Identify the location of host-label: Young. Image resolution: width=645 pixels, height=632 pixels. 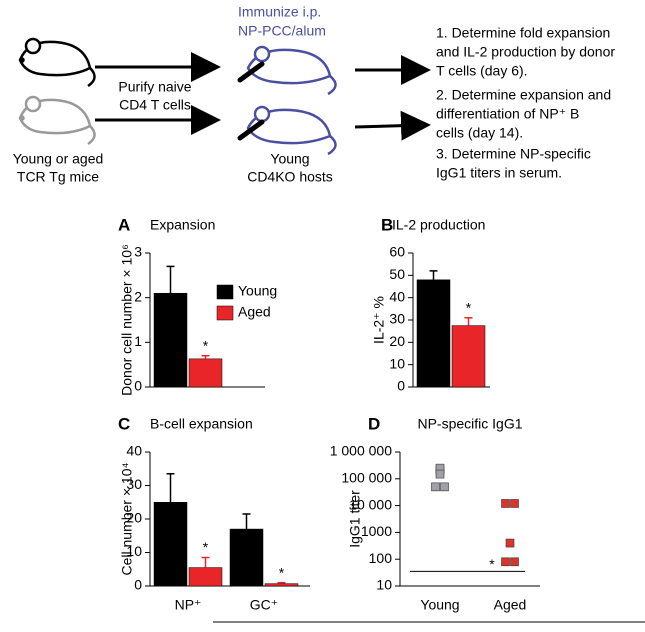
(289, 159).